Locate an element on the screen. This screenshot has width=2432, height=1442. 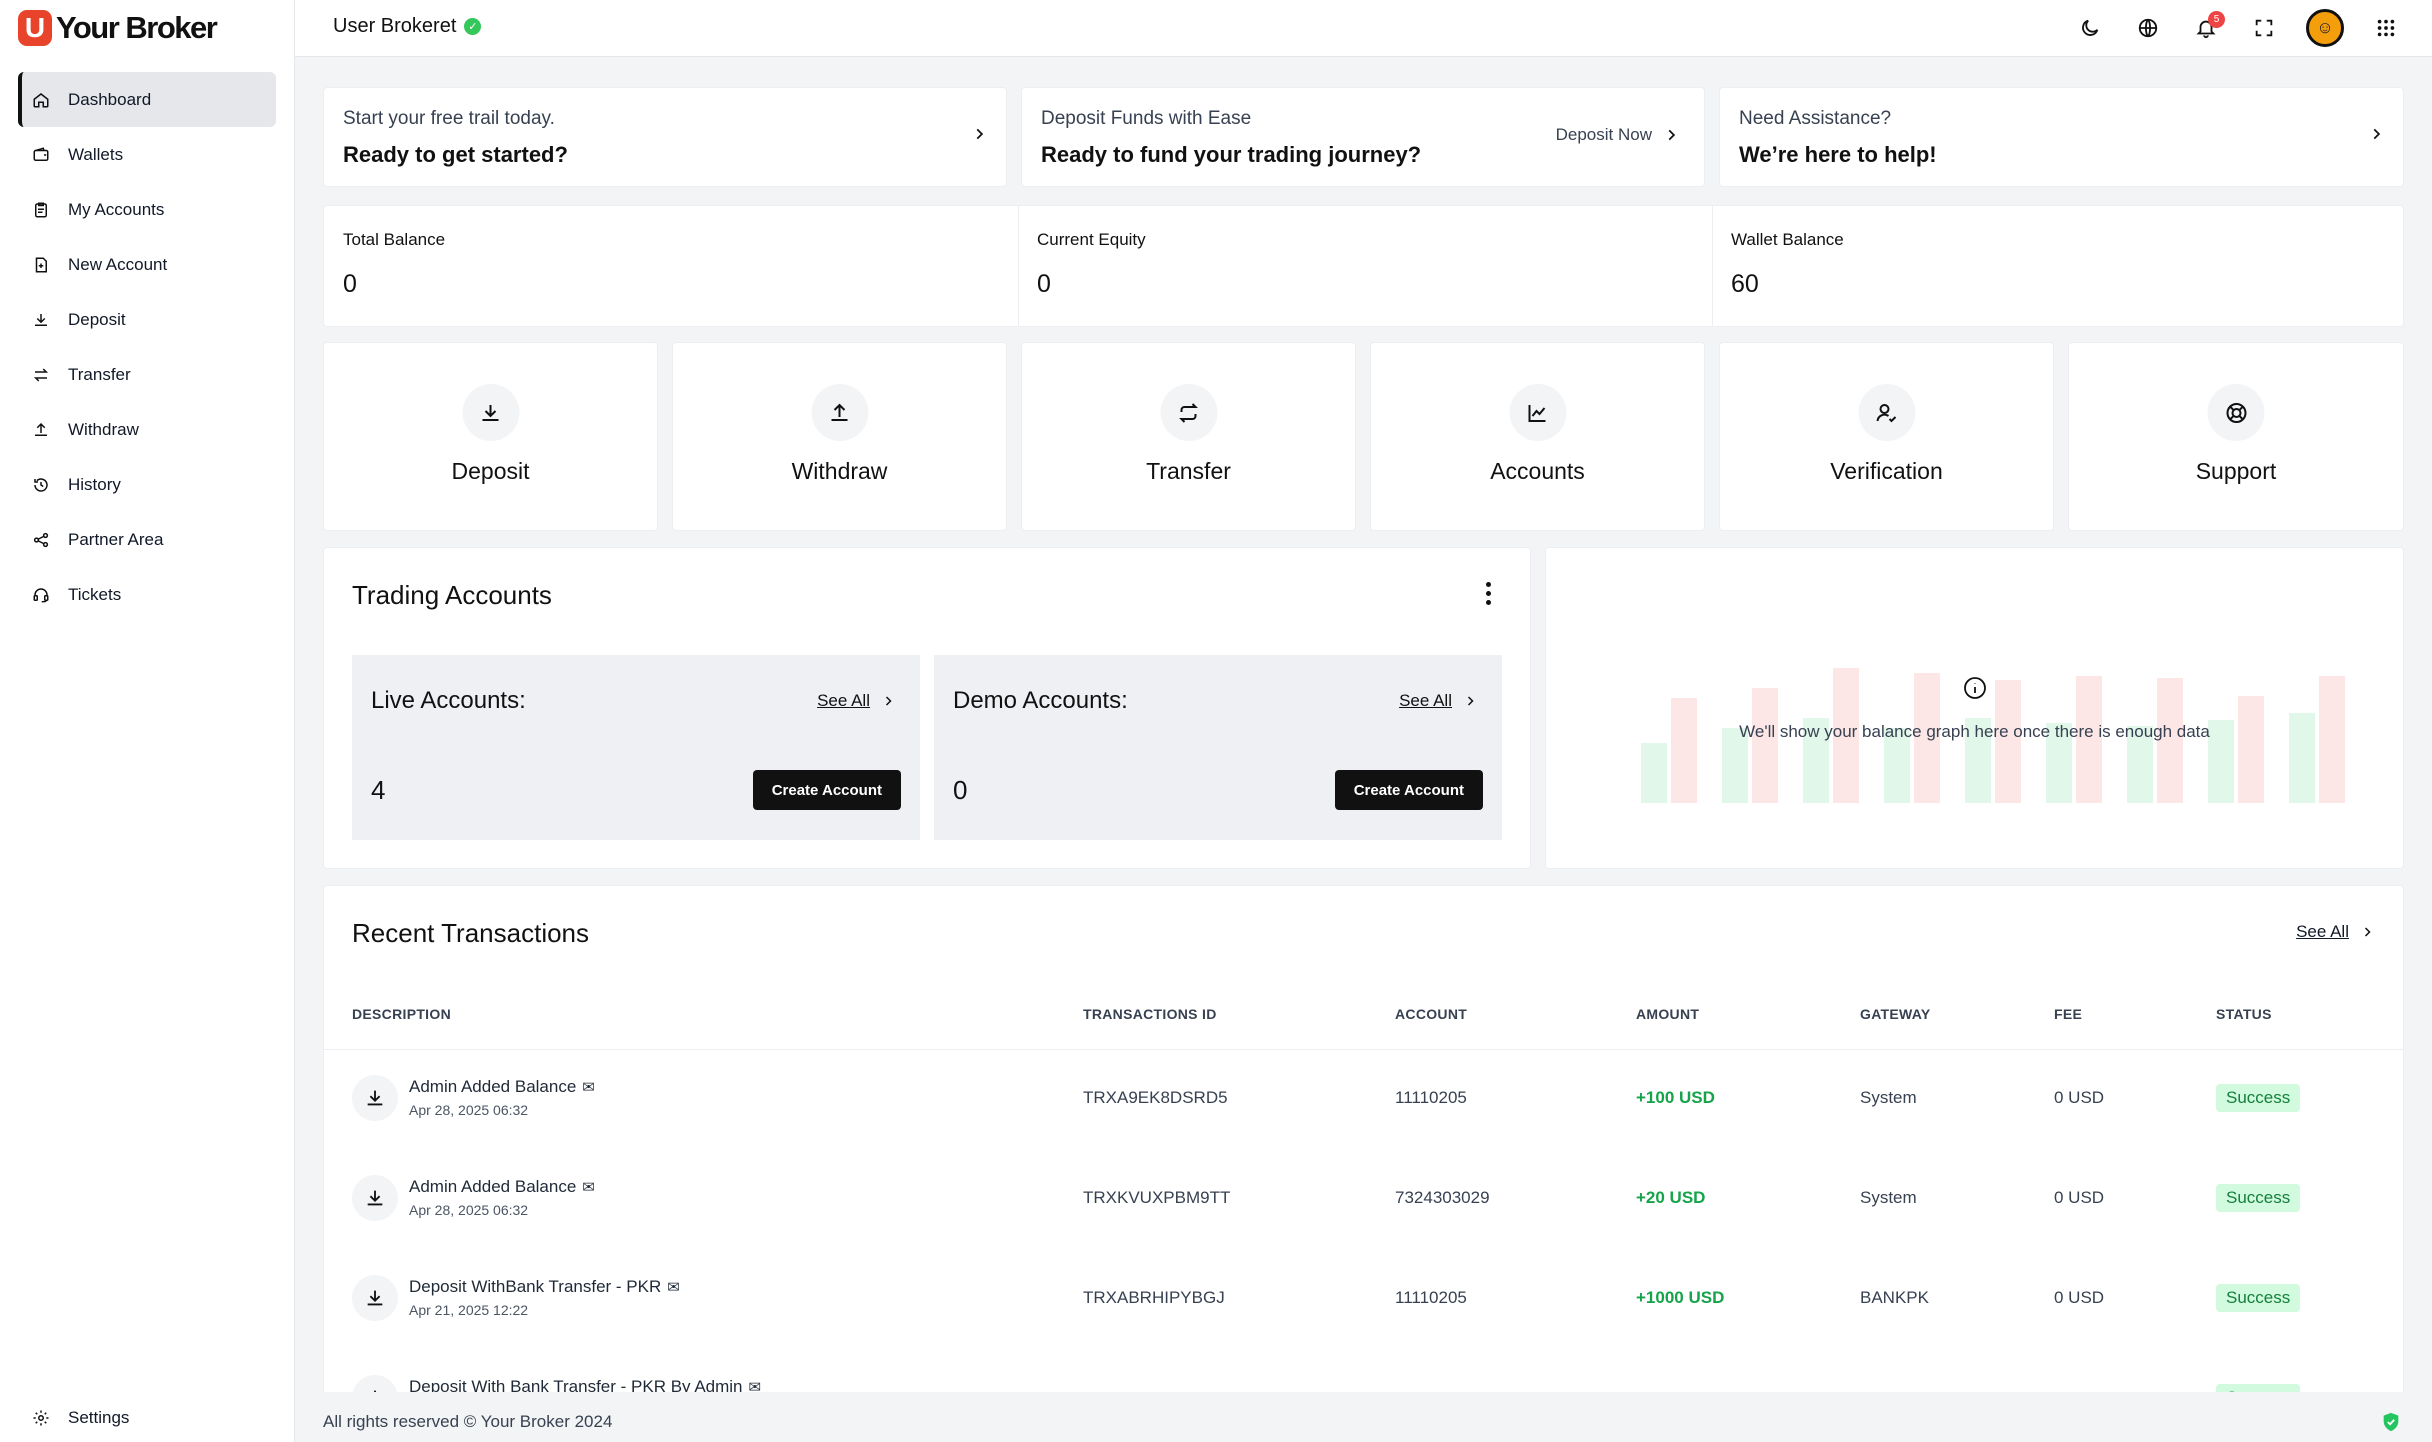
sidebar-item-label: History is located at coordinates (94, 484).